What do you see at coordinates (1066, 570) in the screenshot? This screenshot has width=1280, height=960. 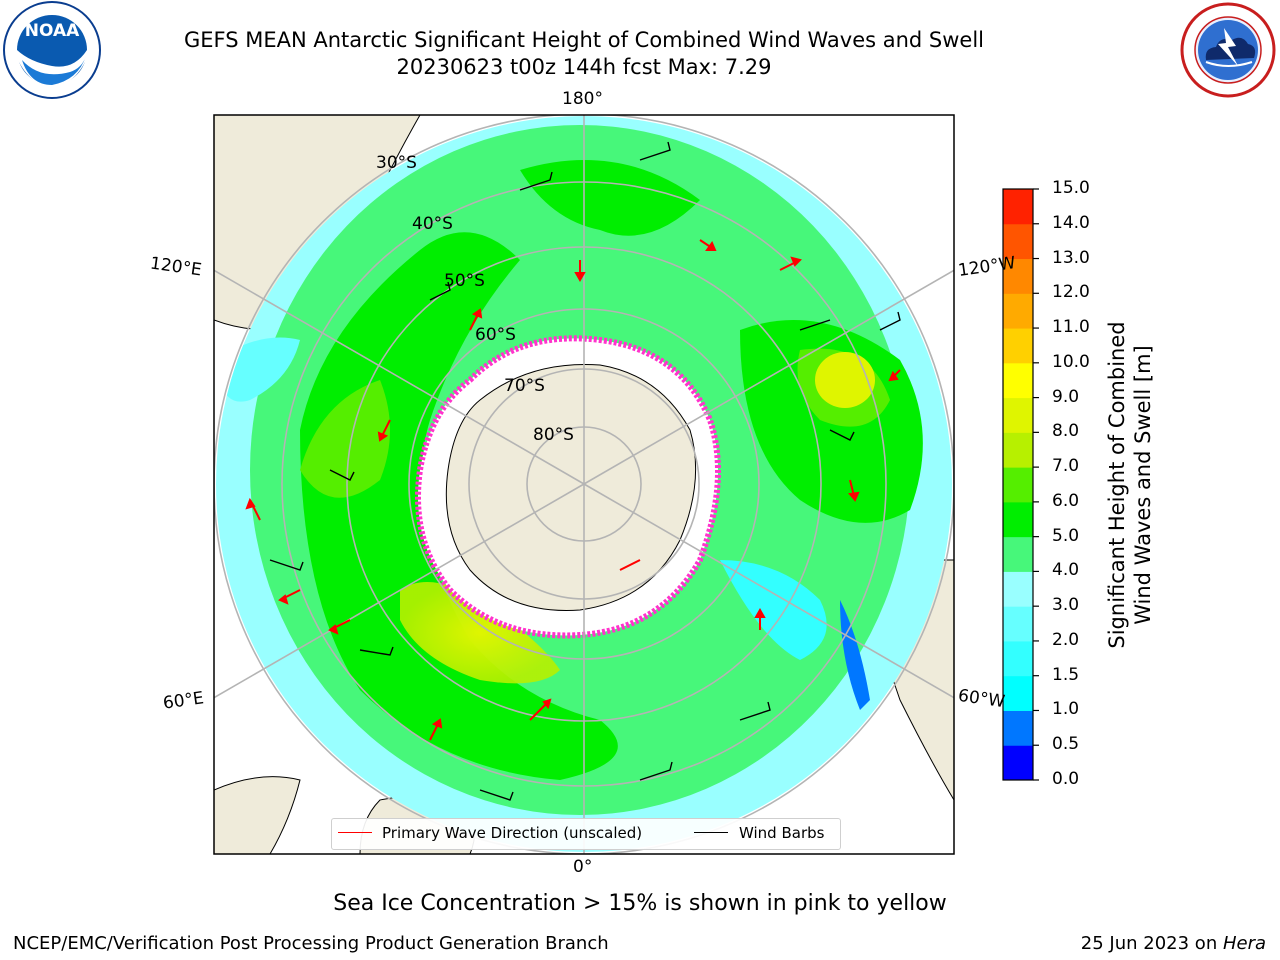 I see `colorbar-tick-label: 4.0` at bounding box center [1066, 570].